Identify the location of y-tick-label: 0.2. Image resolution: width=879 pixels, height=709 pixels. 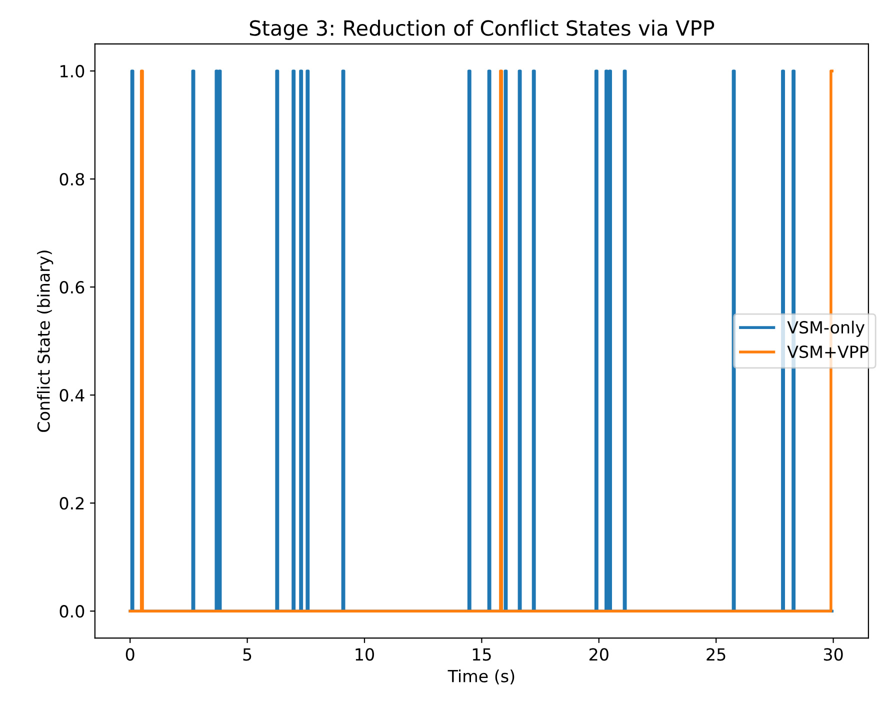
(72, 503).